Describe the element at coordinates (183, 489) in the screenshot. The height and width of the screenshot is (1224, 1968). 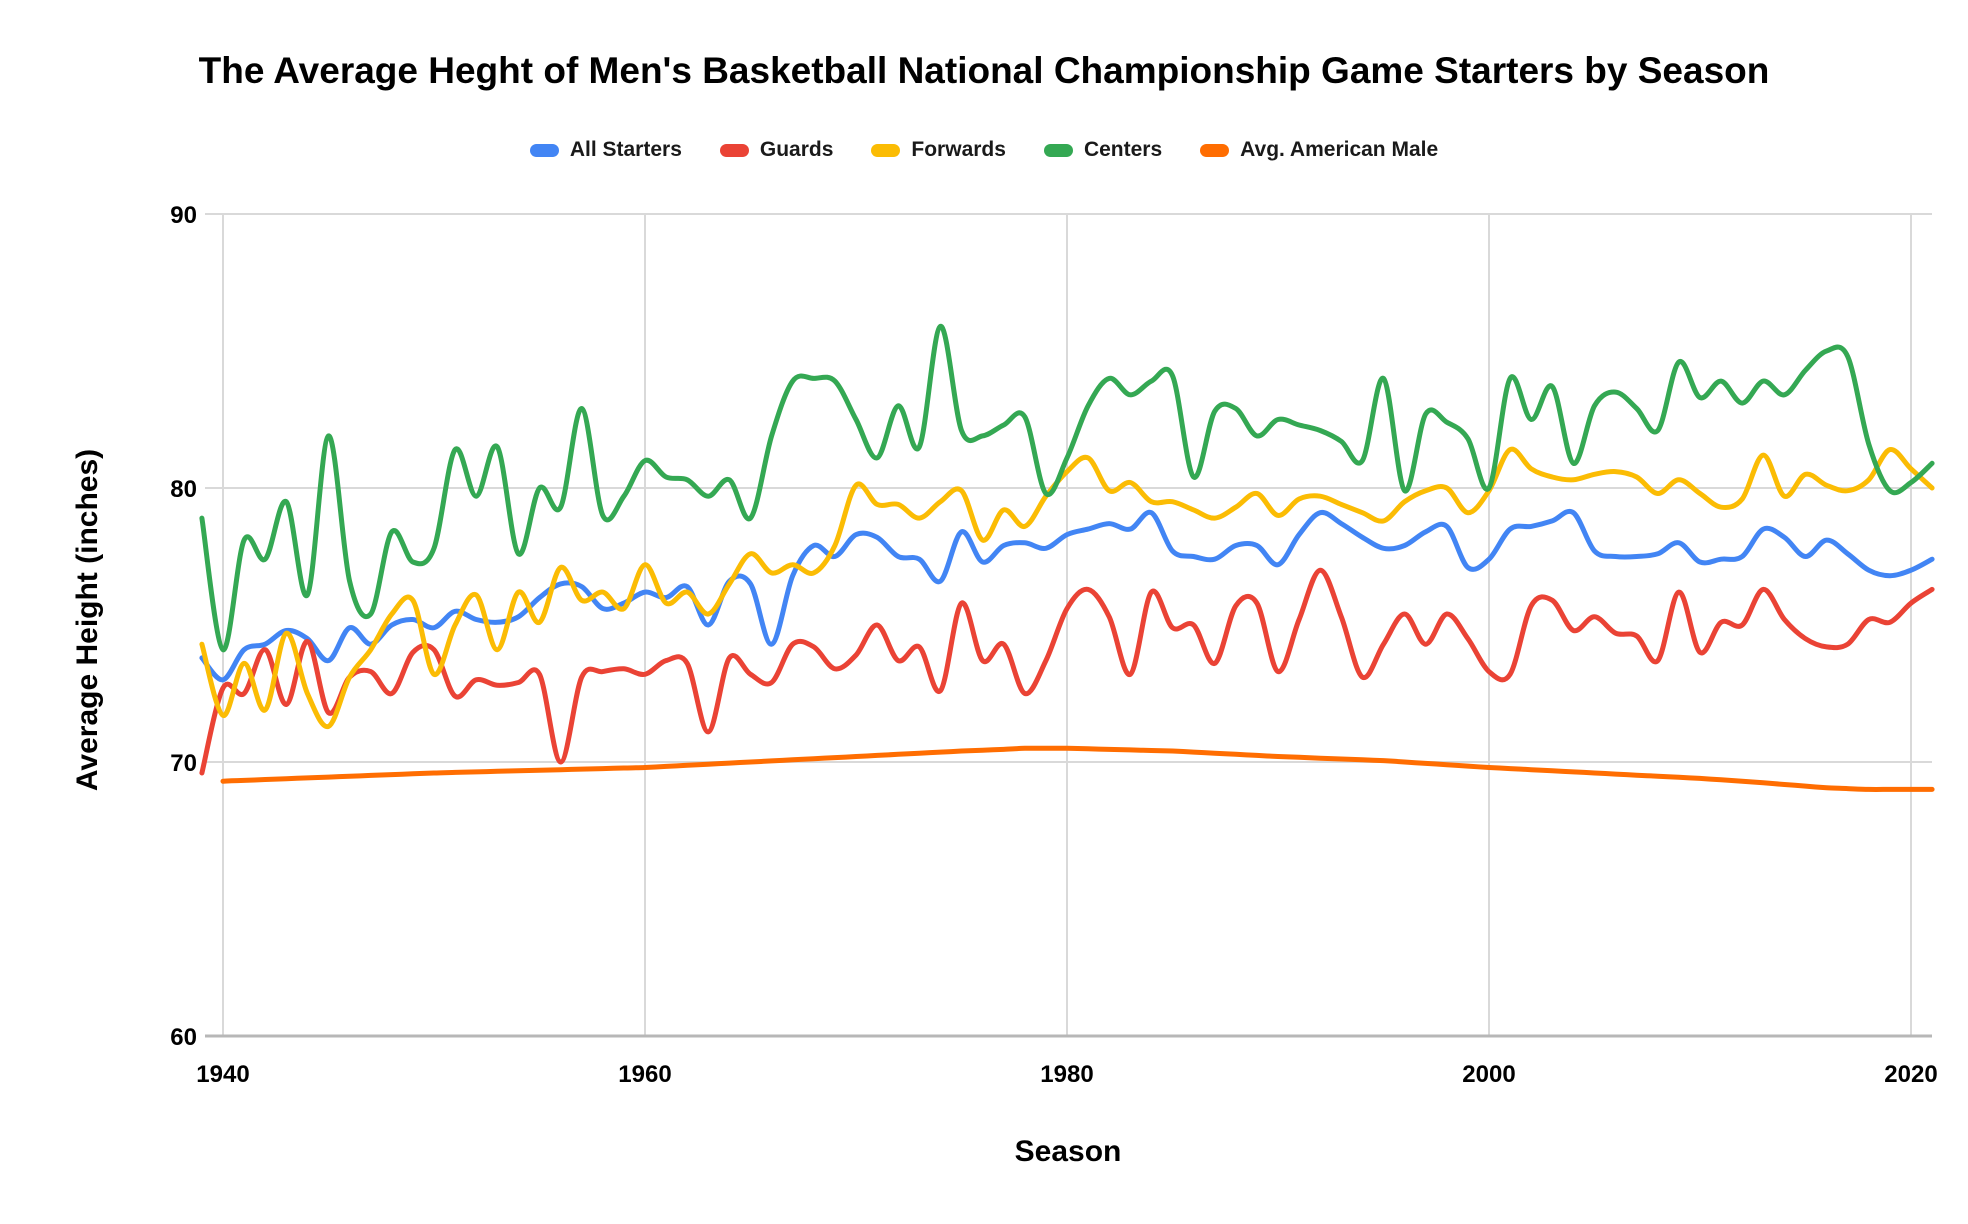
I see `y-tick-label-80: 80` at that location.